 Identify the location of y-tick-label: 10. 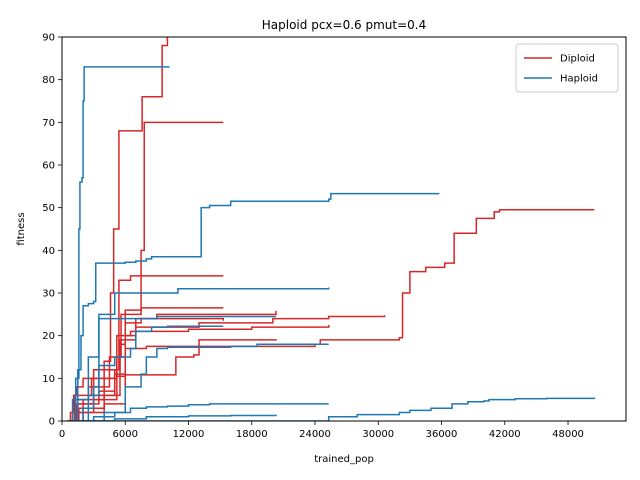
(48, 379).